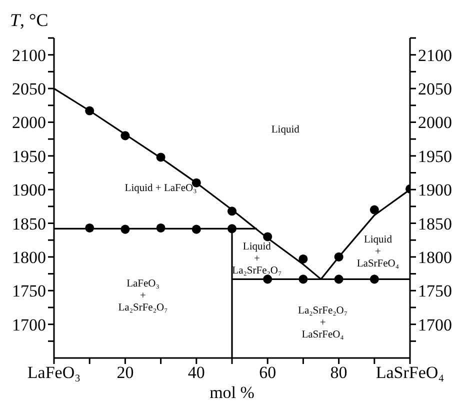  Describe the element at coordinates (29, 156) in the screenshot. I see `y-tick-label: 1950` at that location.